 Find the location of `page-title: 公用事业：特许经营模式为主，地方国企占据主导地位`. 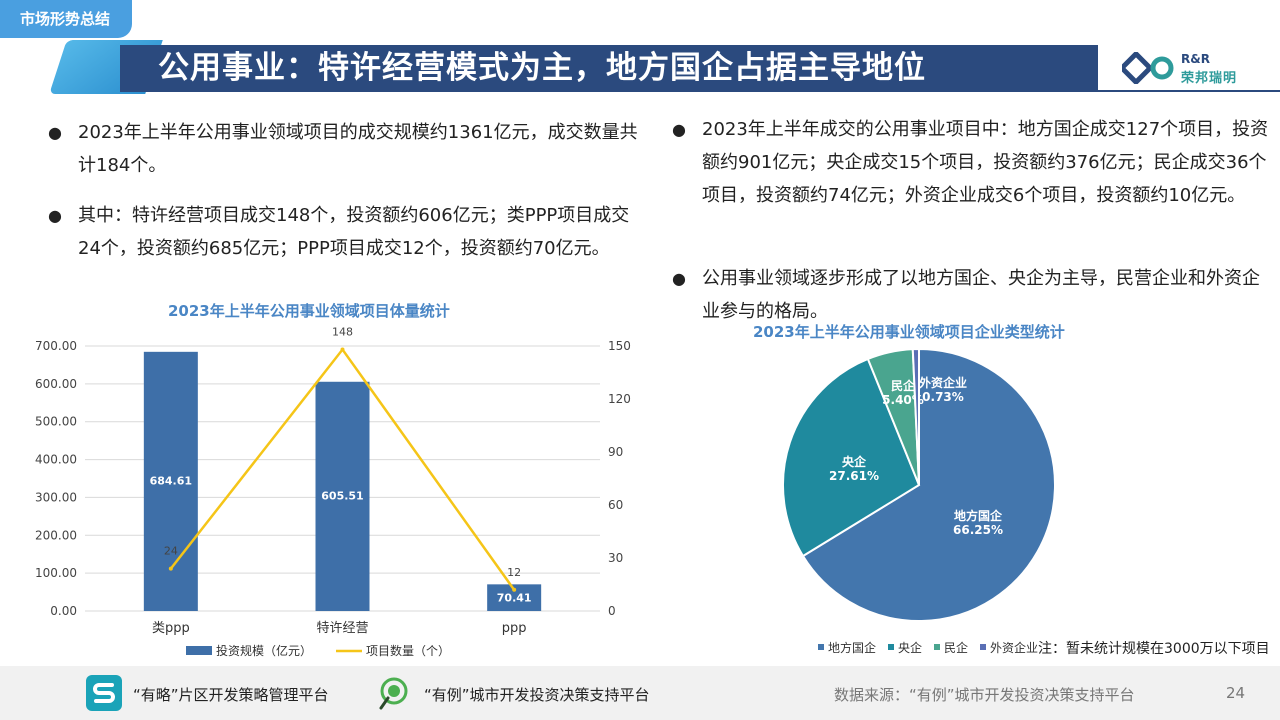

page-title: 公用事业：特许经营模式为主，地方国企占据主导地位 is located at coordinates (542, 68).